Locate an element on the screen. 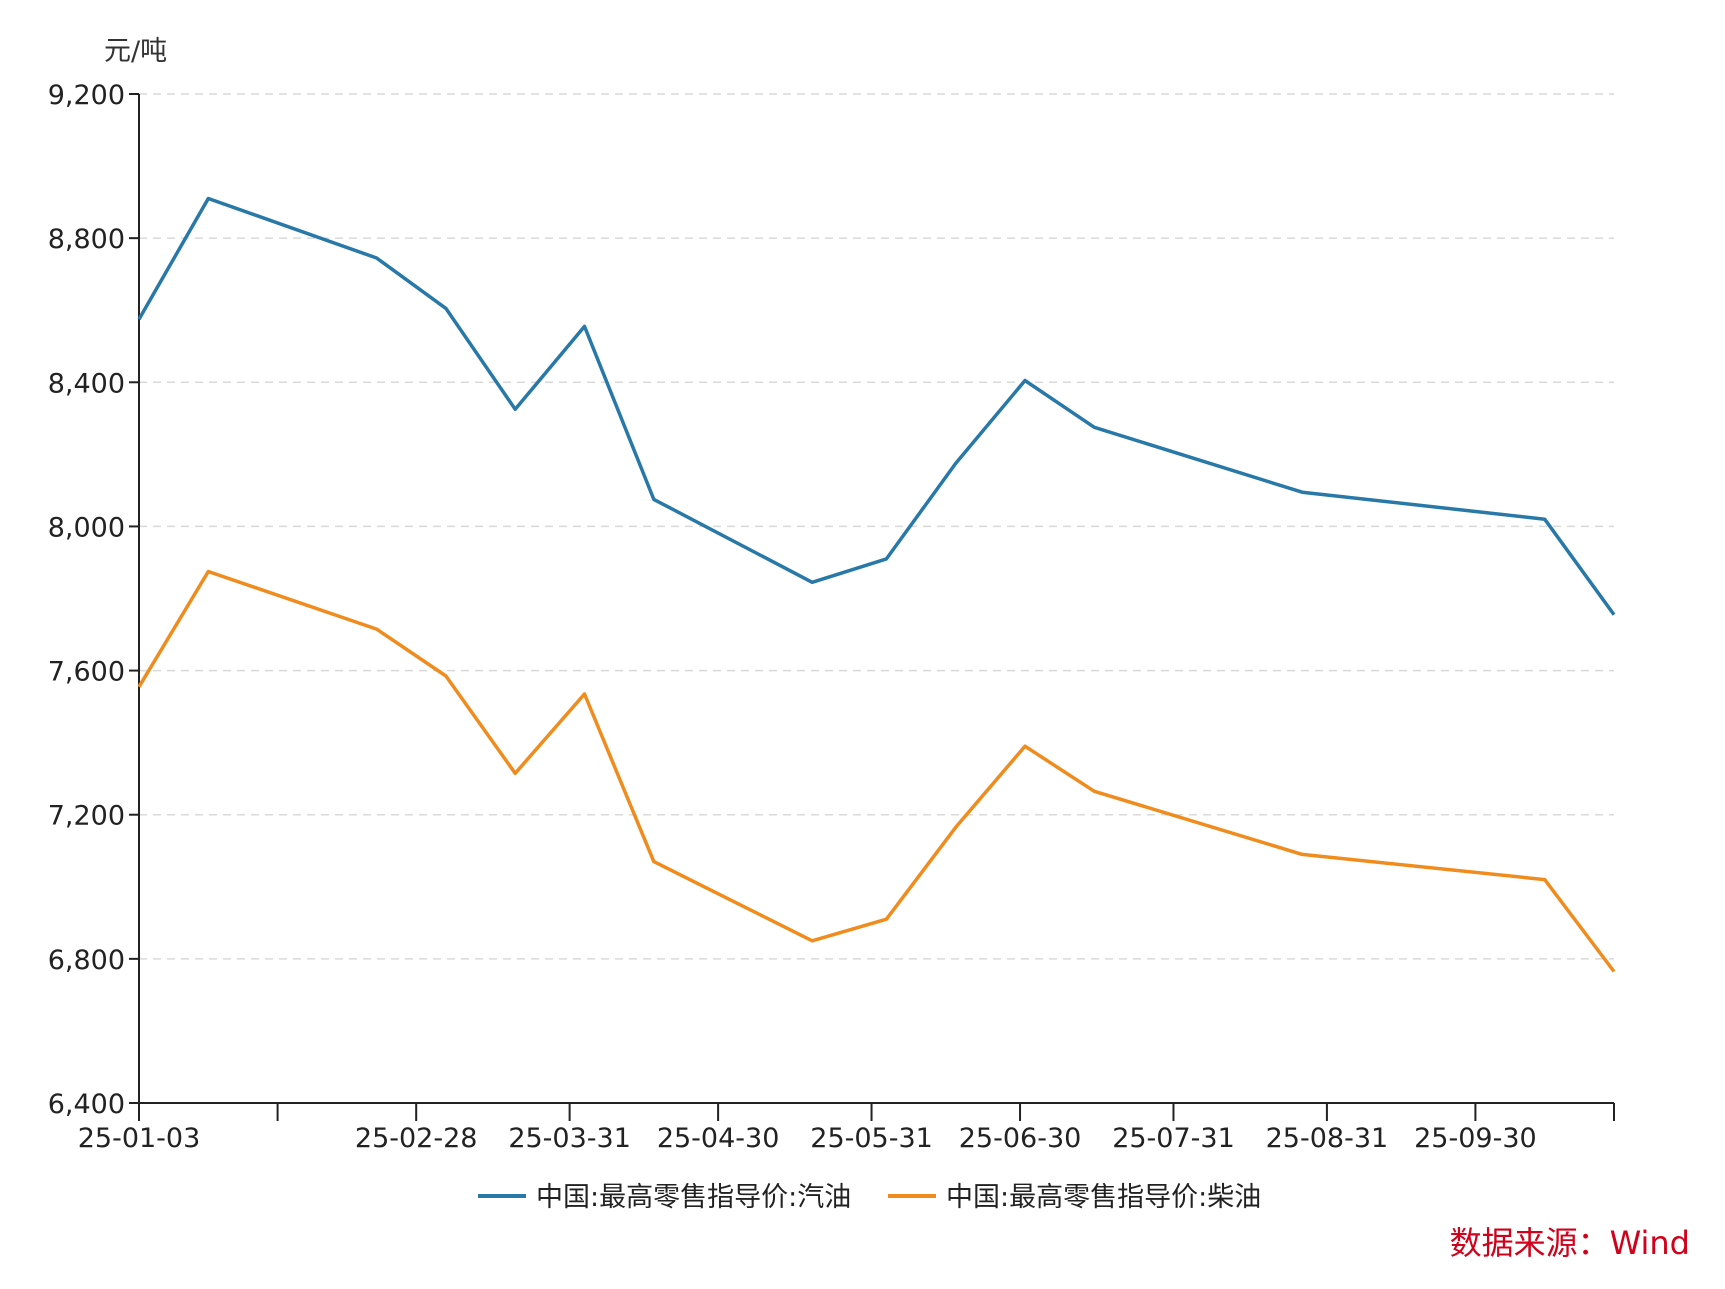  legend: 中国:最高零售指导价:汽油 中国:最高零售指导价:柴油 is located at coordinates (869, 1197).